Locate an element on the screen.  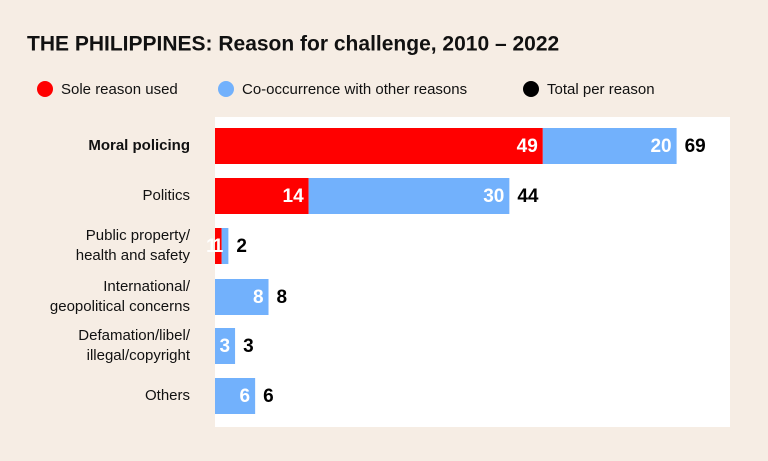
category-label: Others is located at coordinates (167, 395).